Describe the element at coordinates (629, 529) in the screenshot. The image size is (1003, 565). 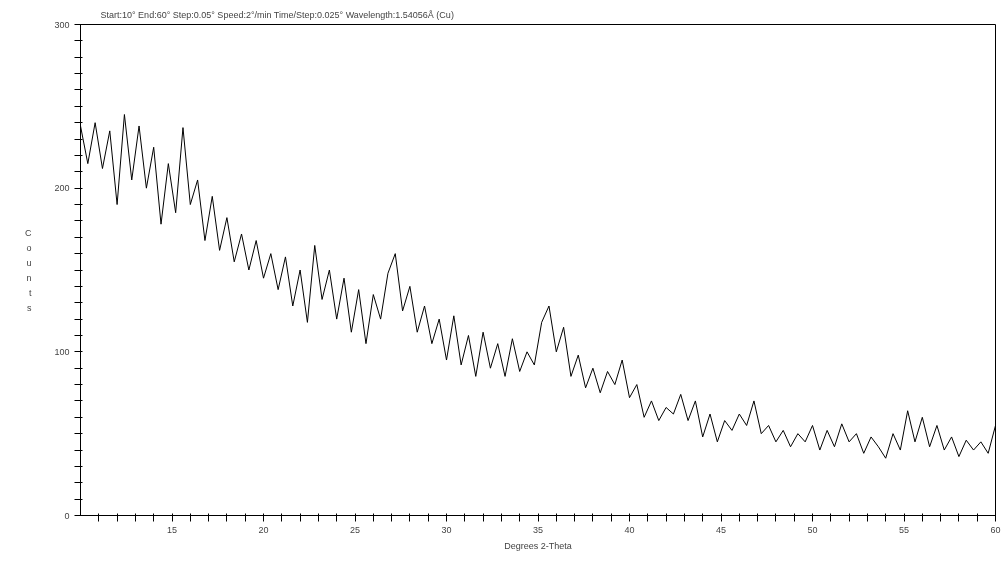
I see `x-tick-label: 40` at that location.